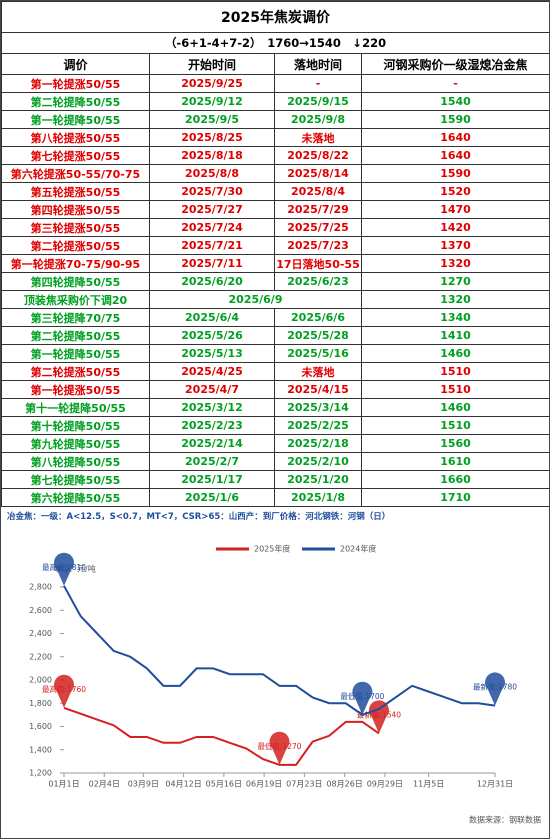  I want to click on table-row: 第二轮提涨50/55 2025/7/21 2025/7/23 1370, so click(275, 245).